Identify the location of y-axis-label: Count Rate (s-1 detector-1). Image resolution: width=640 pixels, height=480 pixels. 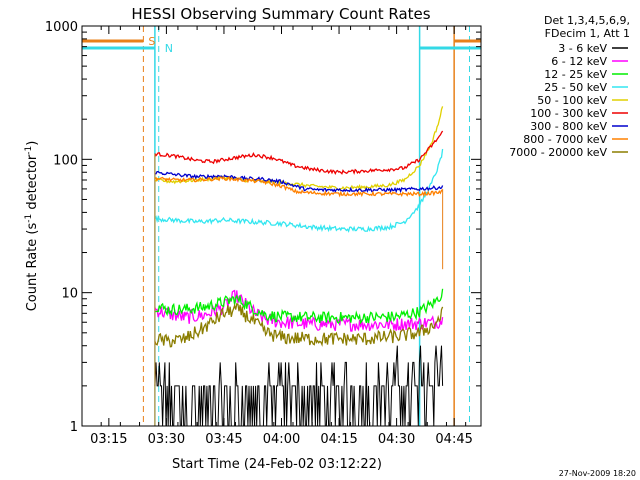
(32, 226).